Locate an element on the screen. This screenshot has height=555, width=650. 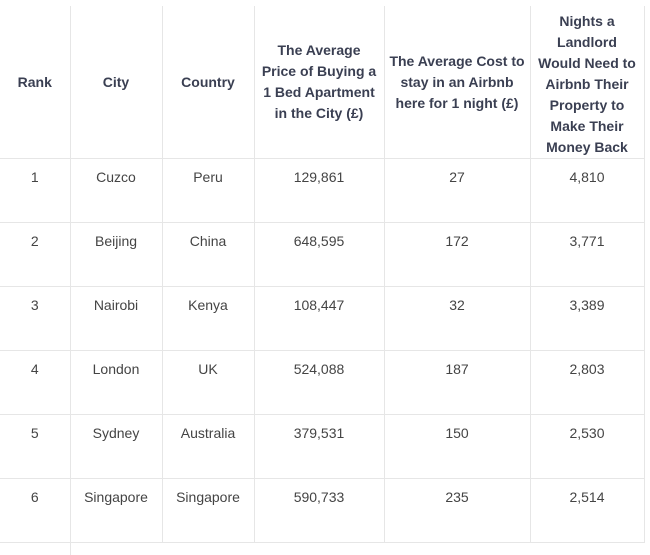
cell-rank: 6 is located at coordinates (35, 510).